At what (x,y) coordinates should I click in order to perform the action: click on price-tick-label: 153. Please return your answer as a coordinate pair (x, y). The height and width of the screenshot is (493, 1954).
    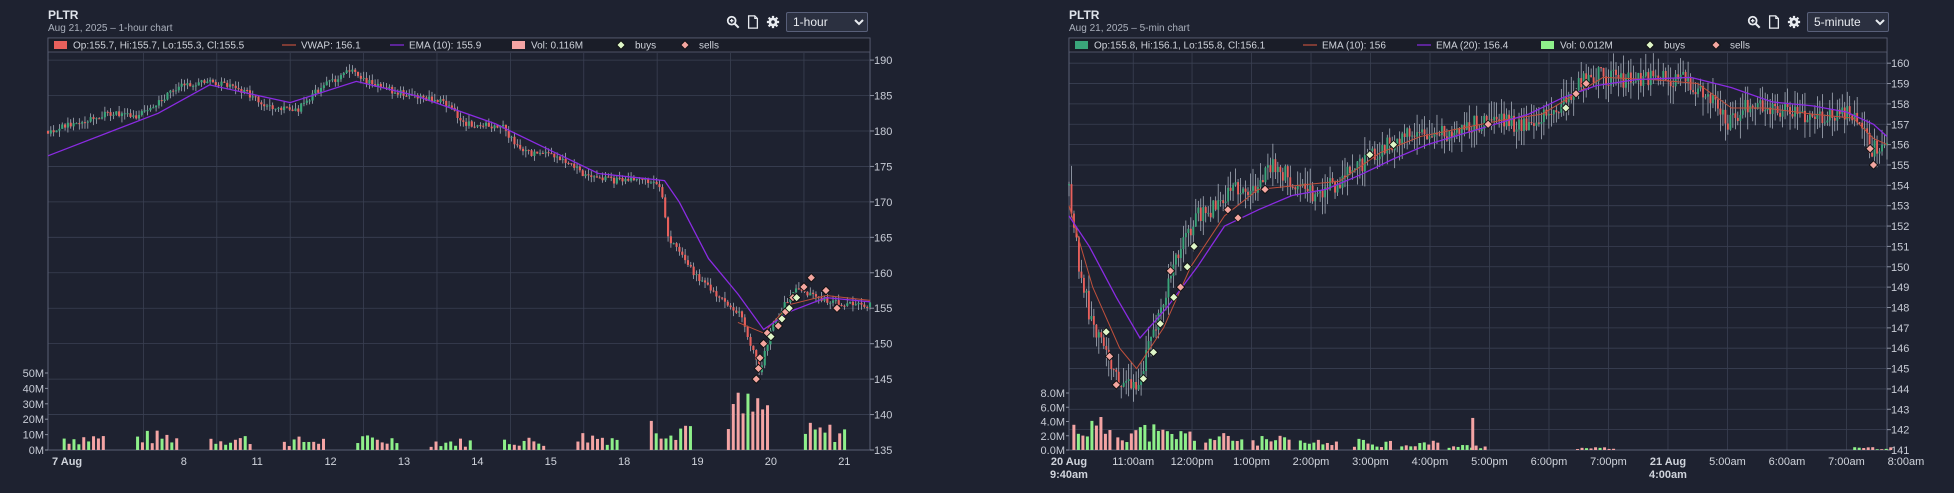
    Looking at the image, I should click on (1900, 207).